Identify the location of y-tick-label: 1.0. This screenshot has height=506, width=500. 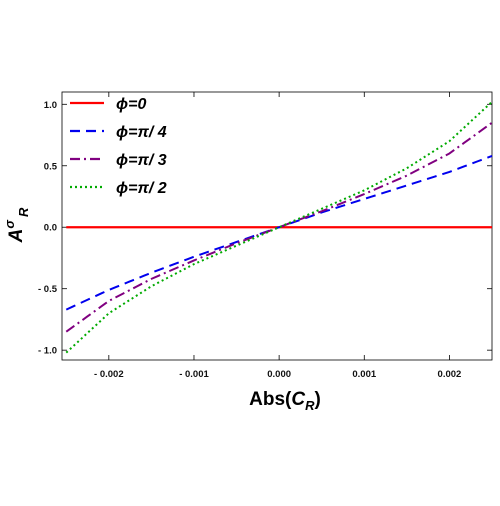
(50, 105).